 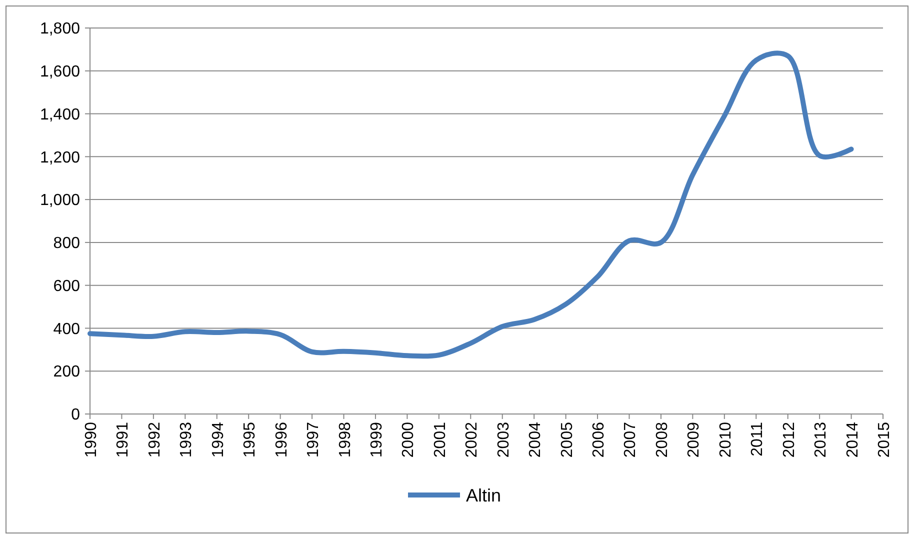 I want to click on x-tick-label: 2003, so click(x=503, y=440).